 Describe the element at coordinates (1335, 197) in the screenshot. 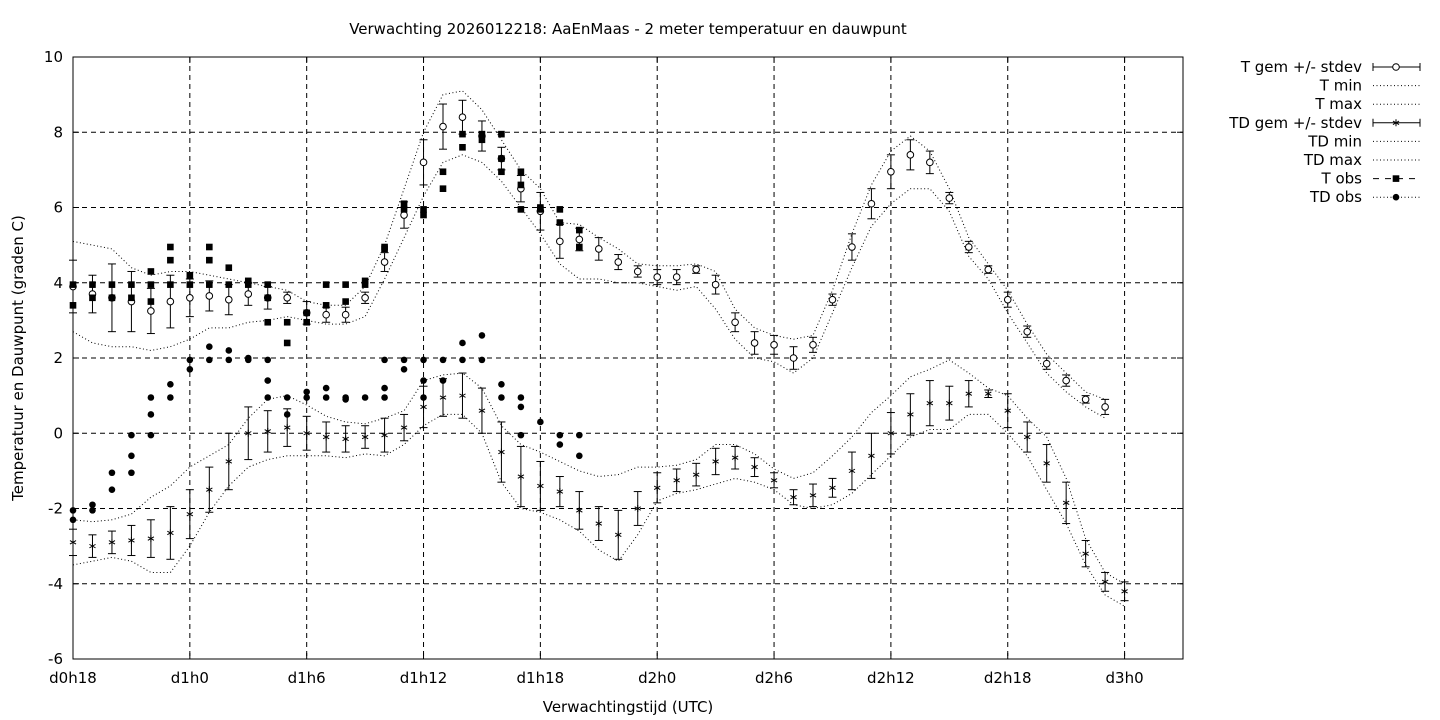

I see `legend-label: TD obs` at that location.